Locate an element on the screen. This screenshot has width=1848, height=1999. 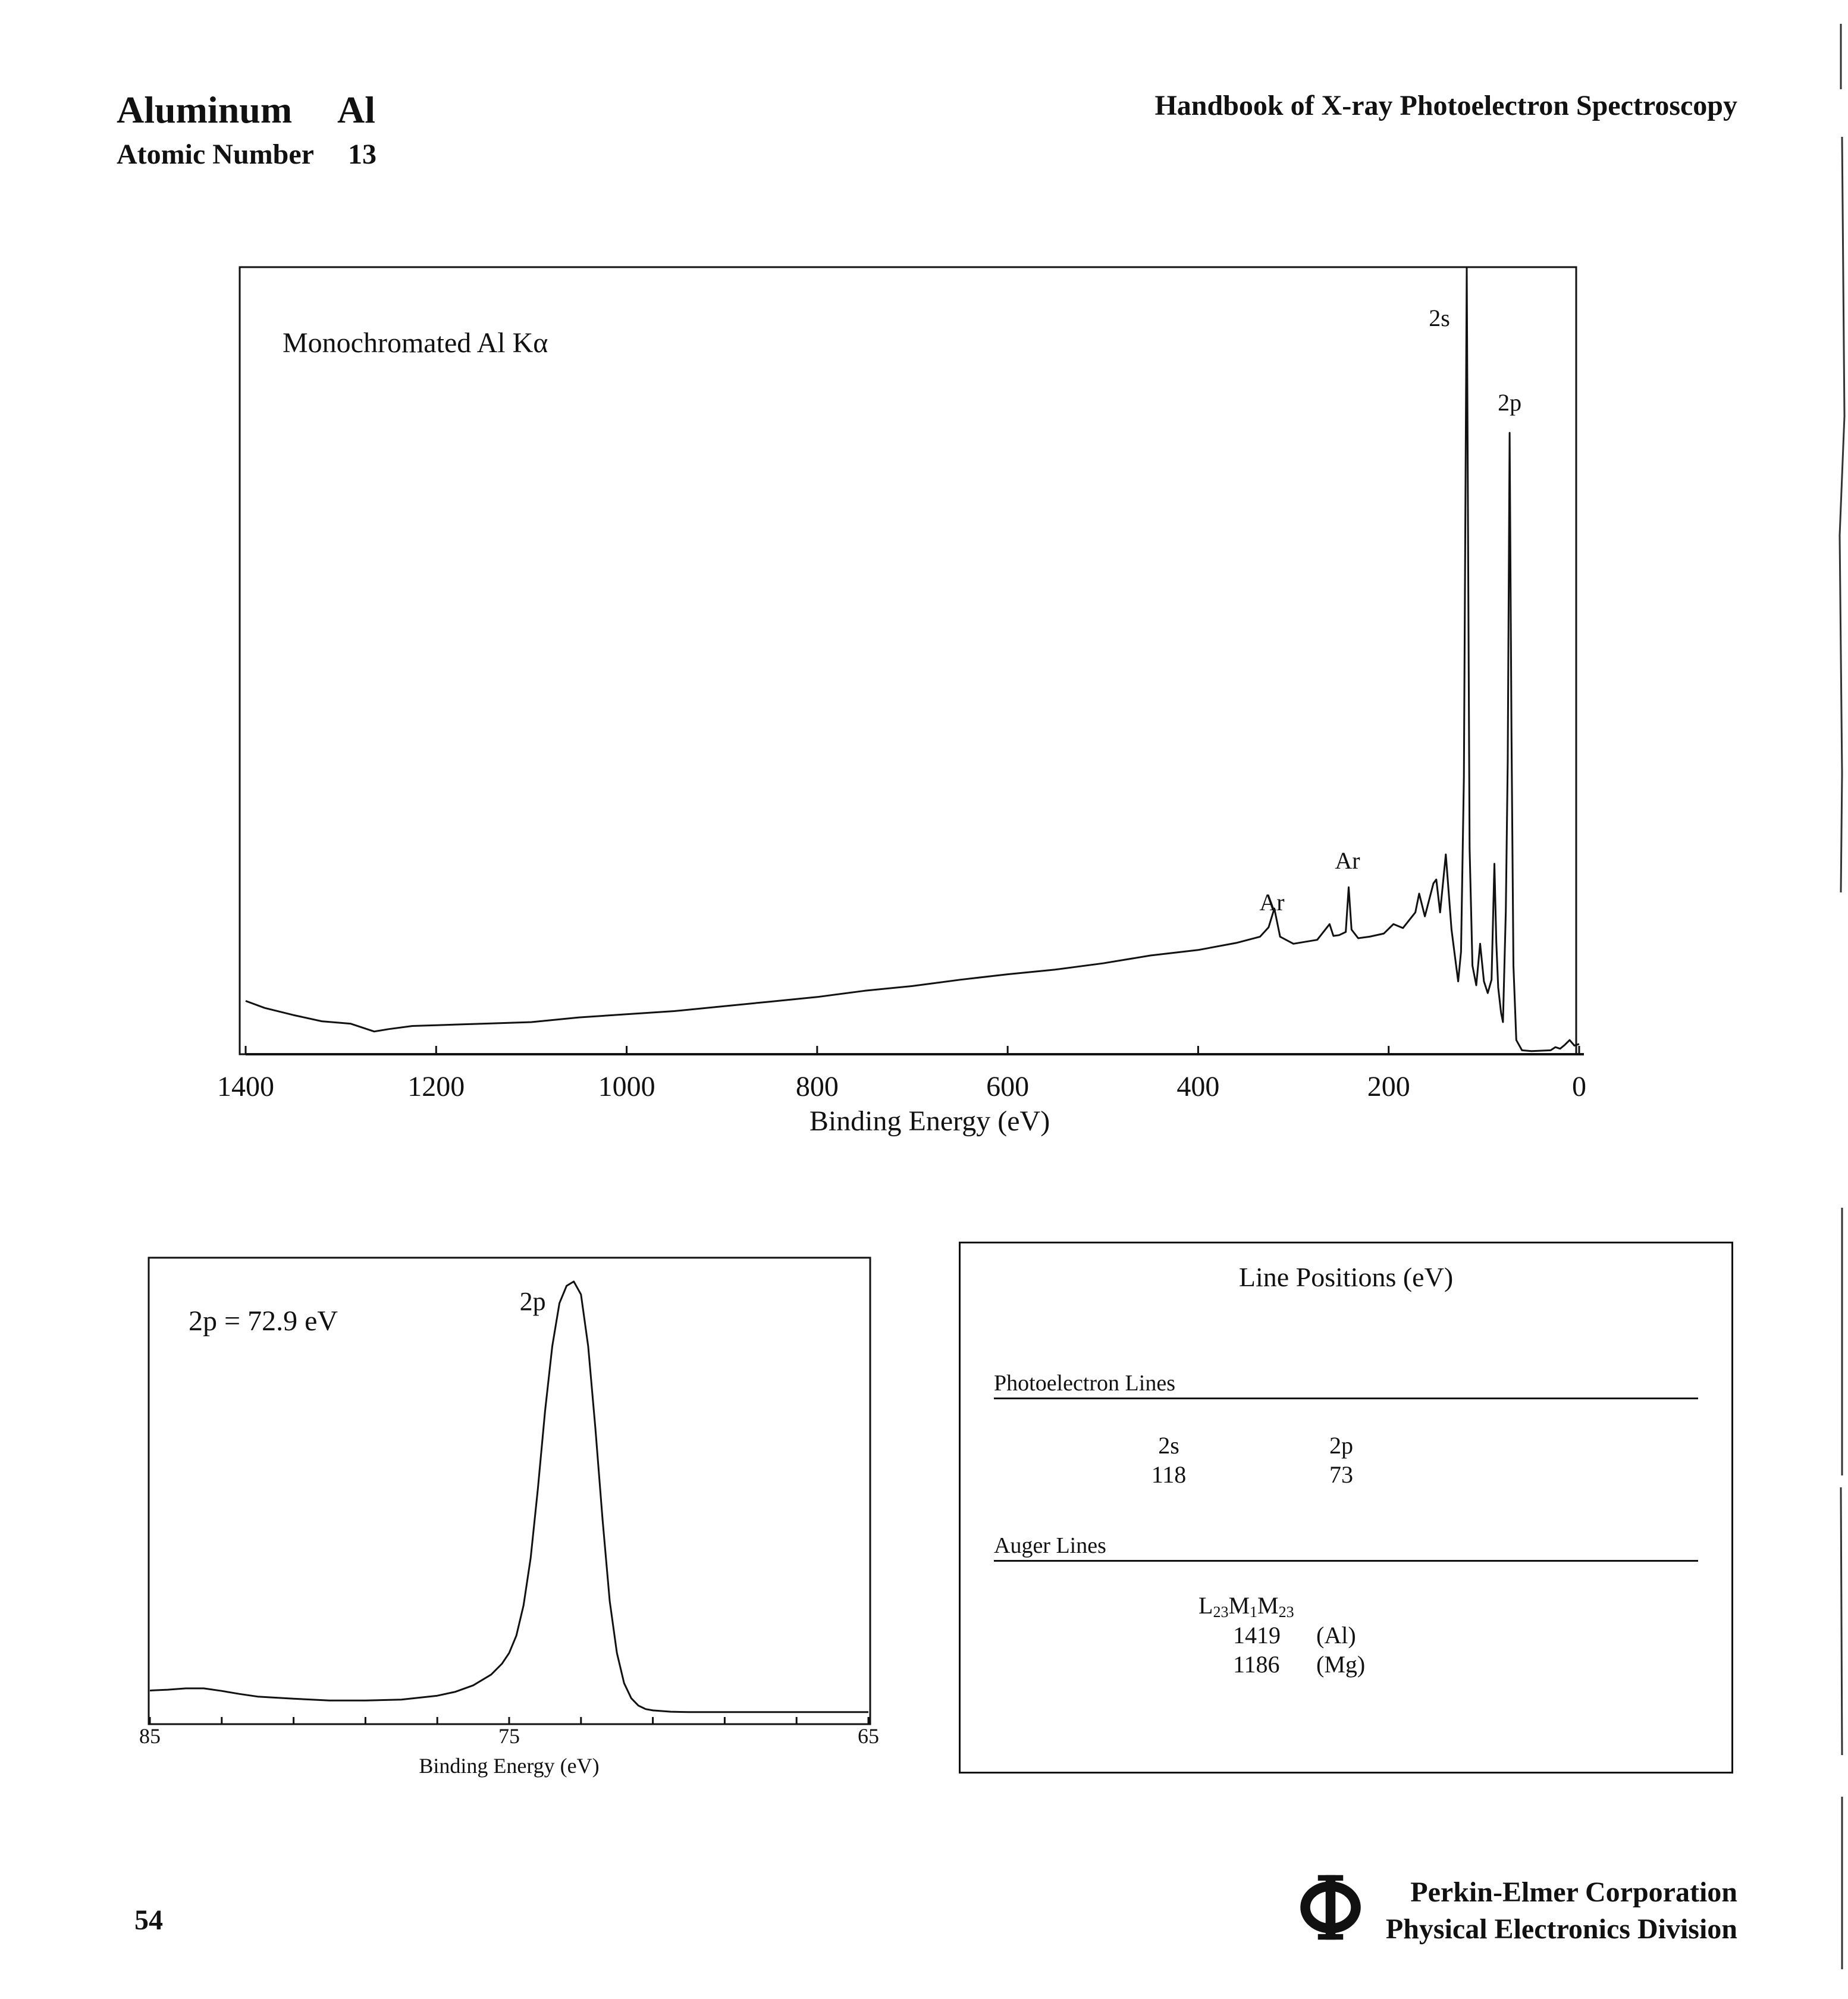
auger-line-value: 1186 is located at coordinates (1256, 1664).